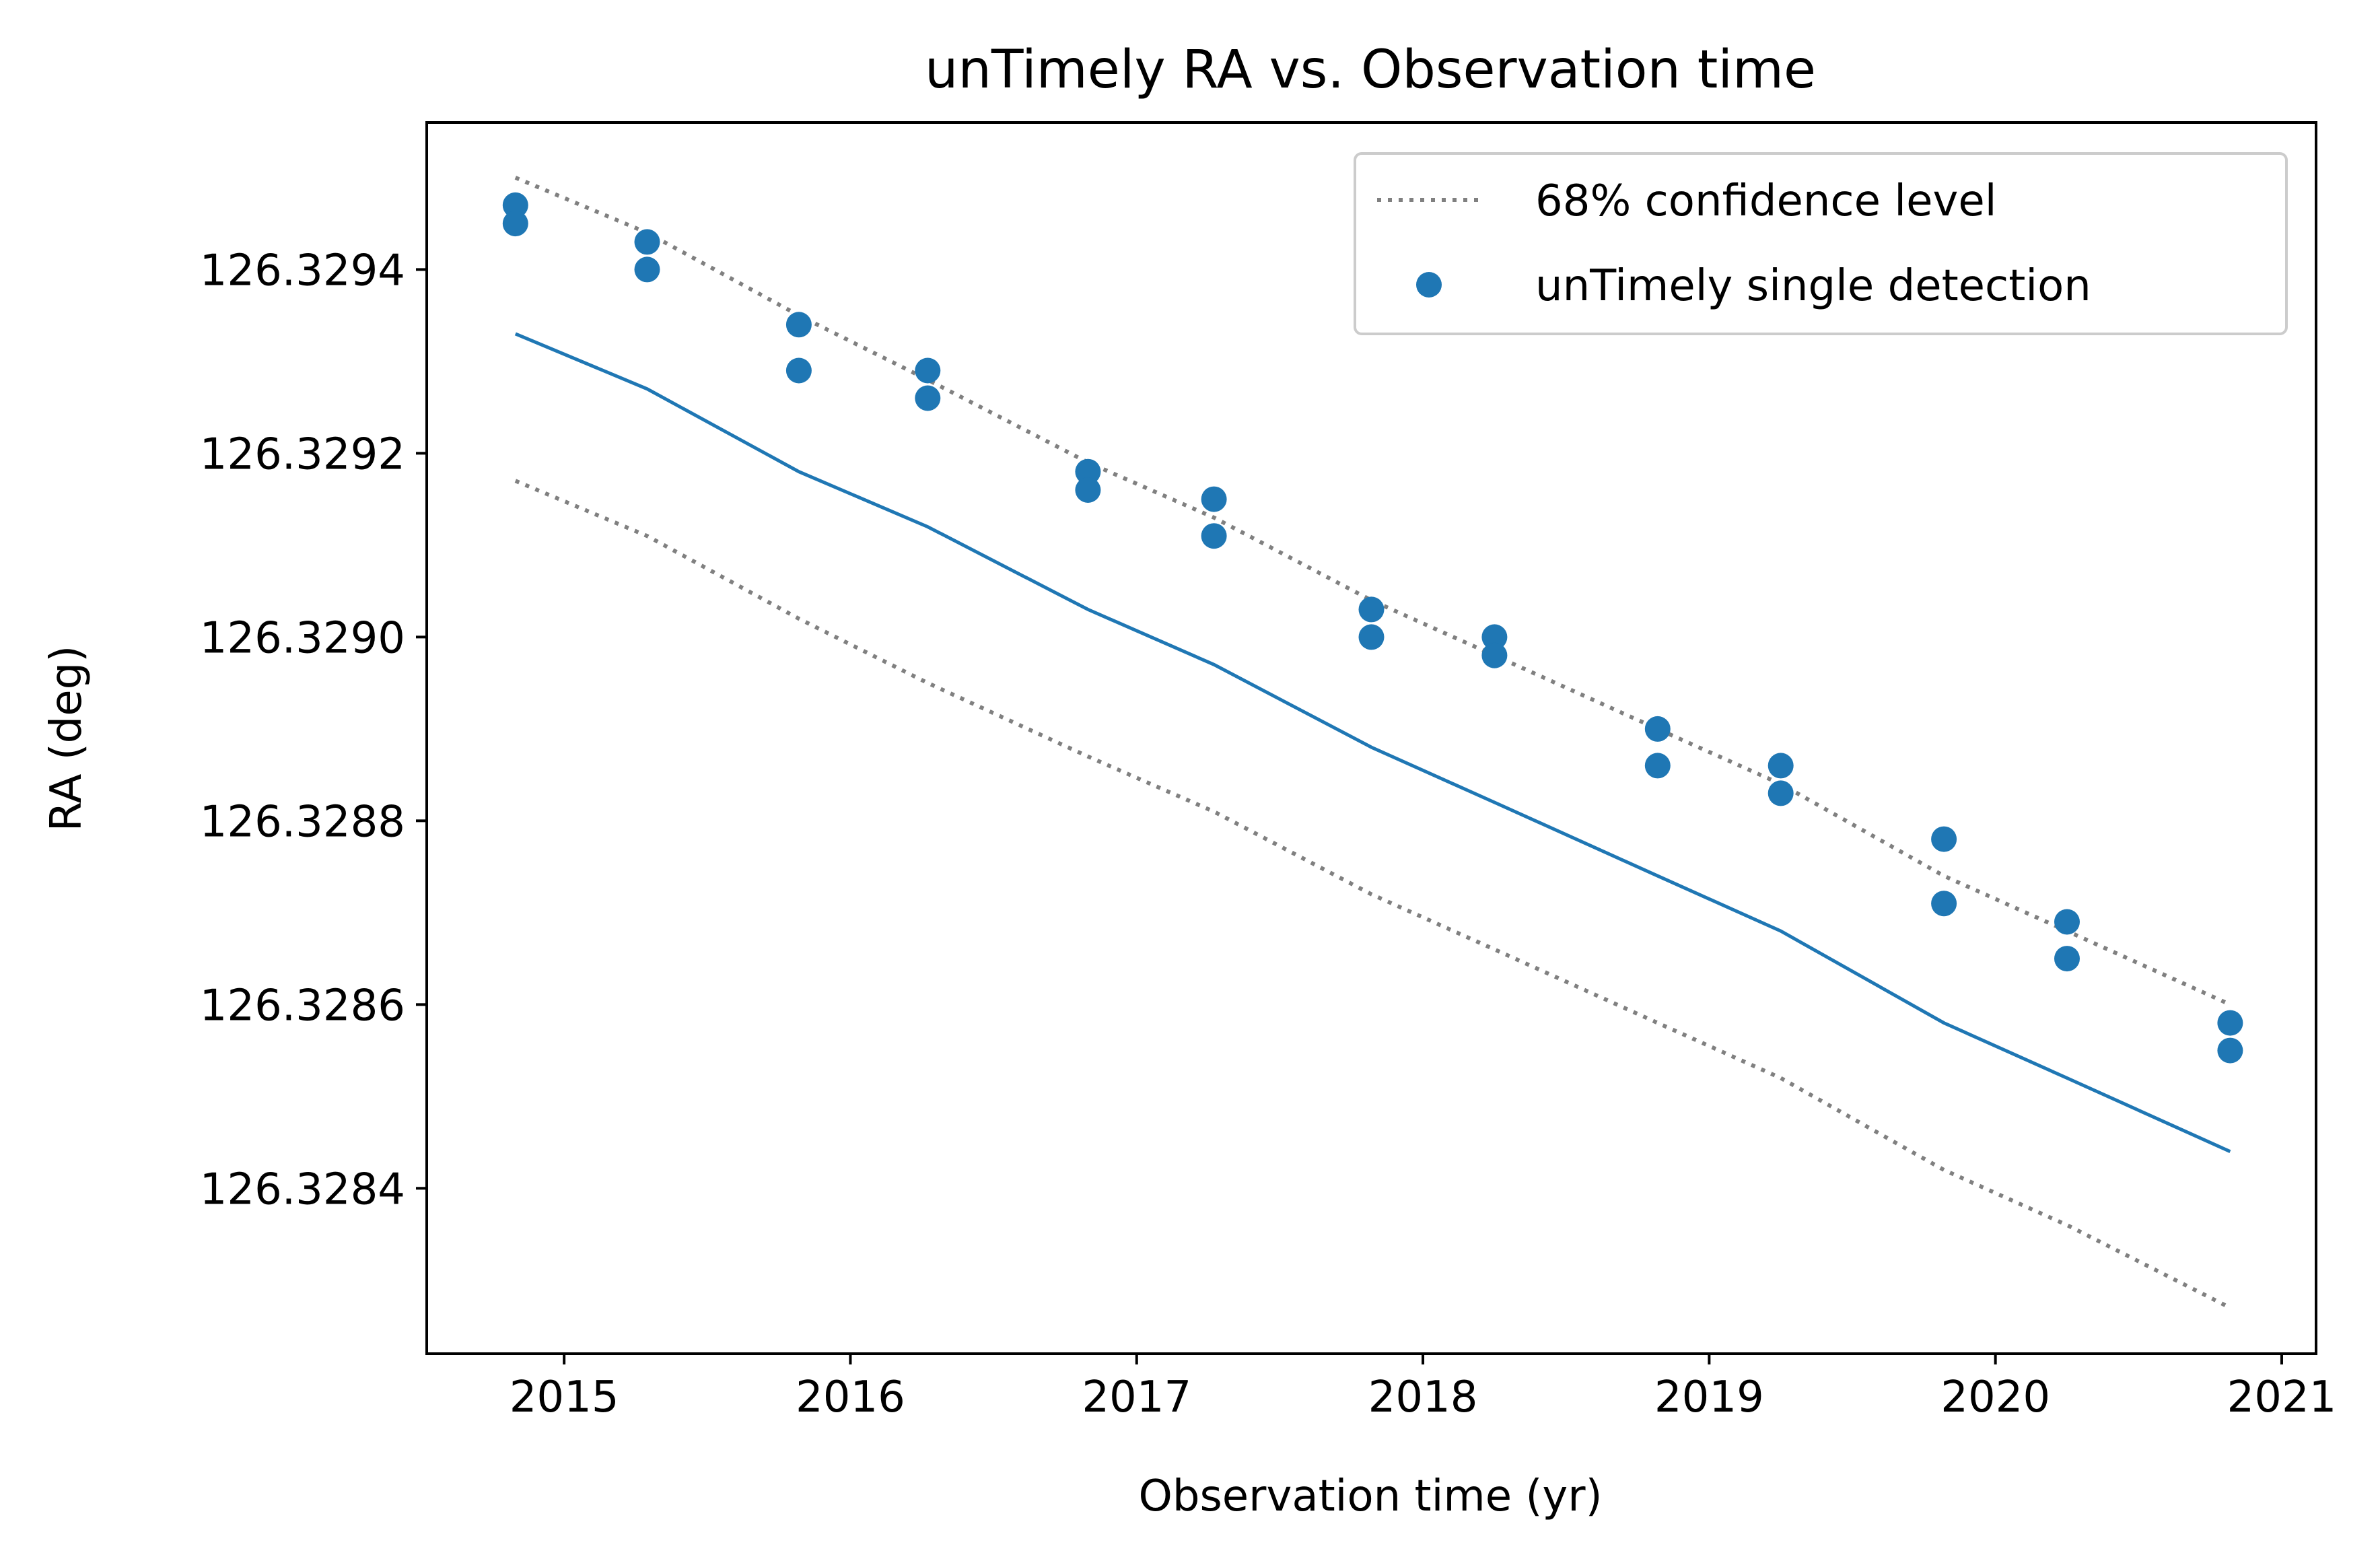  I want to click on y-tick-label: 126.3292, so click(303, 454).